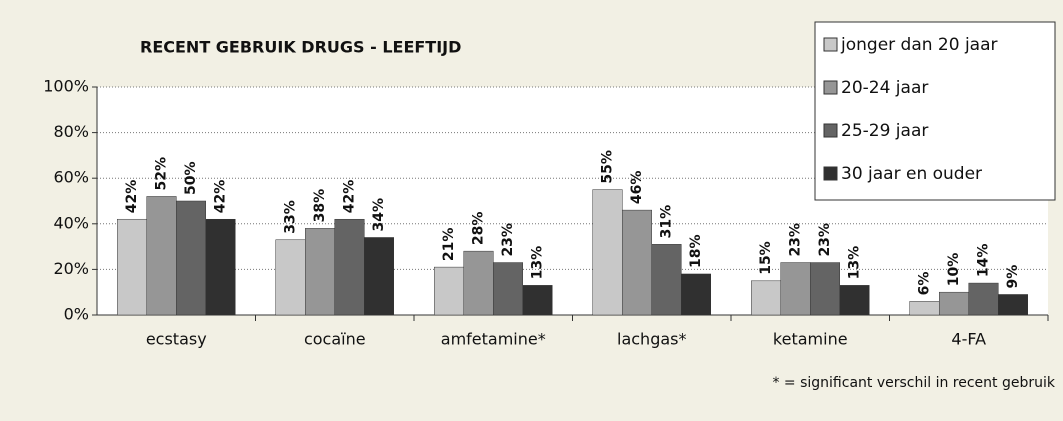 The image size is (1063, 421). I want to click on value-label: 50%, so click(191, 178).